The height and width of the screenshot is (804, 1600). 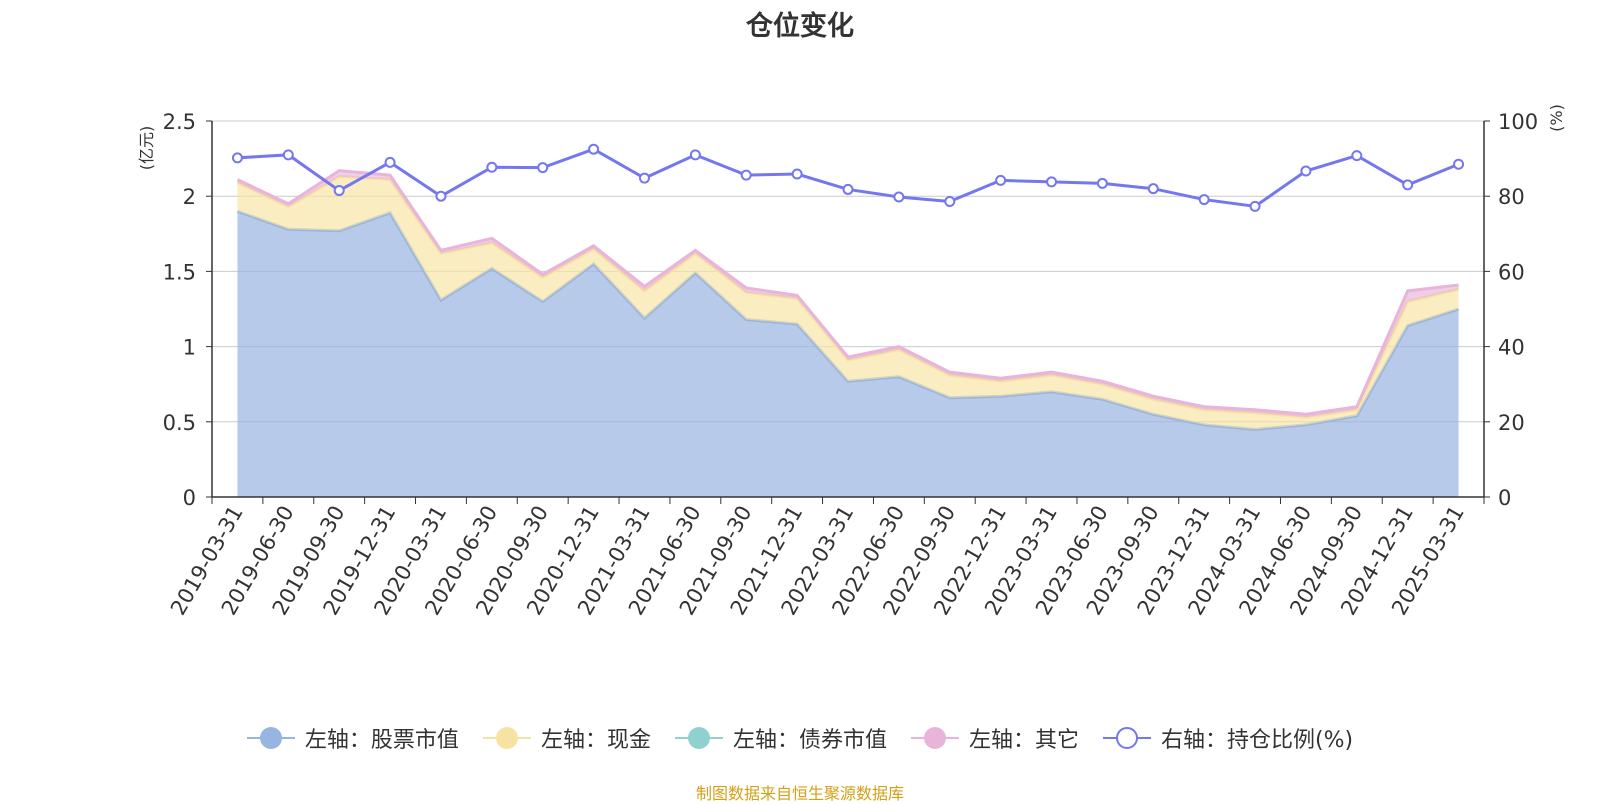 What do you see at coordinates (146, 148) in the screenshot?
I see `left-axis-unit: (亿元)` at bounding box center [146, 148].